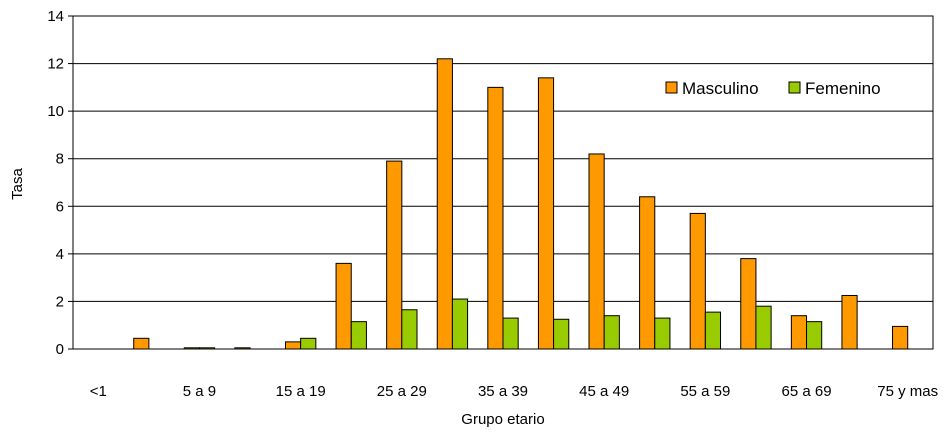 This screenshot has height=438, width=946. Describe the element at coordinates (671, 87) in the screenshot. I see `legend-swatch-masculino` at that location.